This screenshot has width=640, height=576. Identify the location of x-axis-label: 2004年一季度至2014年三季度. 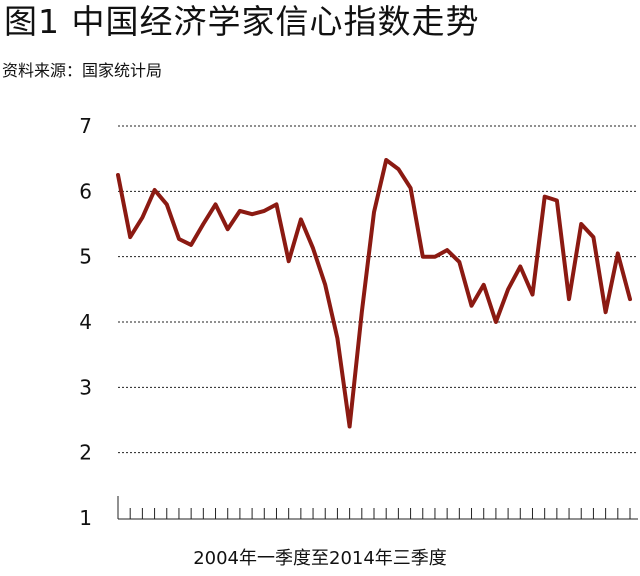
(320, 558).